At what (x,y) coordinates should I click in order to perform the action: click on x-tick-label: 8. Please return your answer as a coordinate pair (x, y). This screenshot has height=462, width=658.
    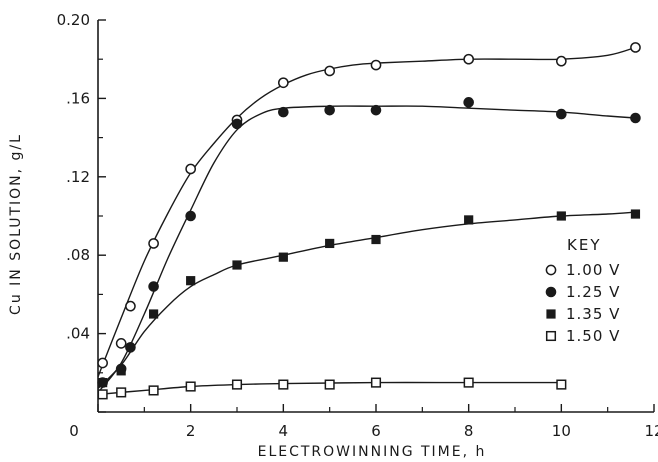
    Looking at the image, I should click on (469, 431).